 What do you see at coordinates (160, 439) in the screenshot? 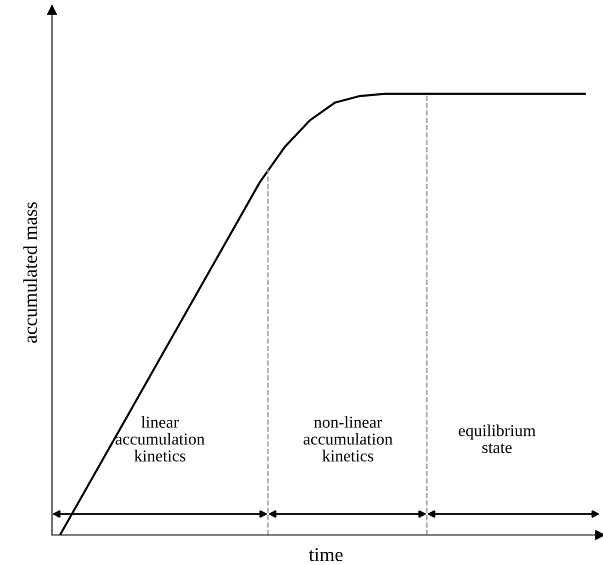
I see `annotation: linear accumulation kinetics` at bounding box center [160, 439].